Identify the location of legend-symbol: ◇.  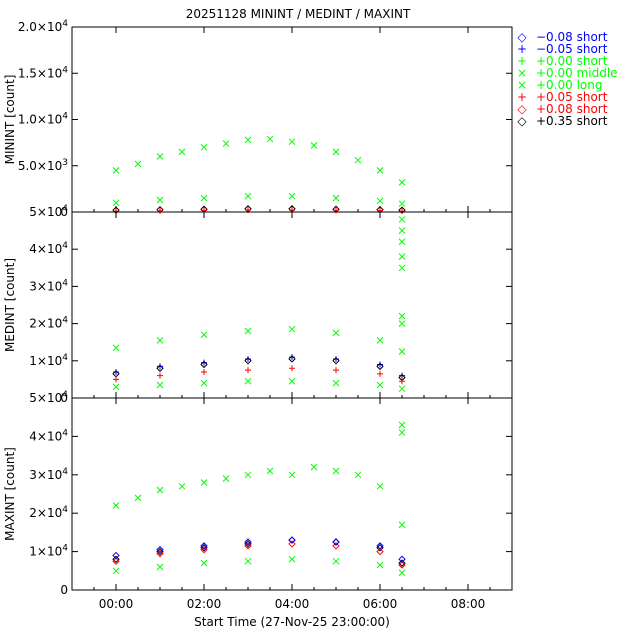
(522, 109).